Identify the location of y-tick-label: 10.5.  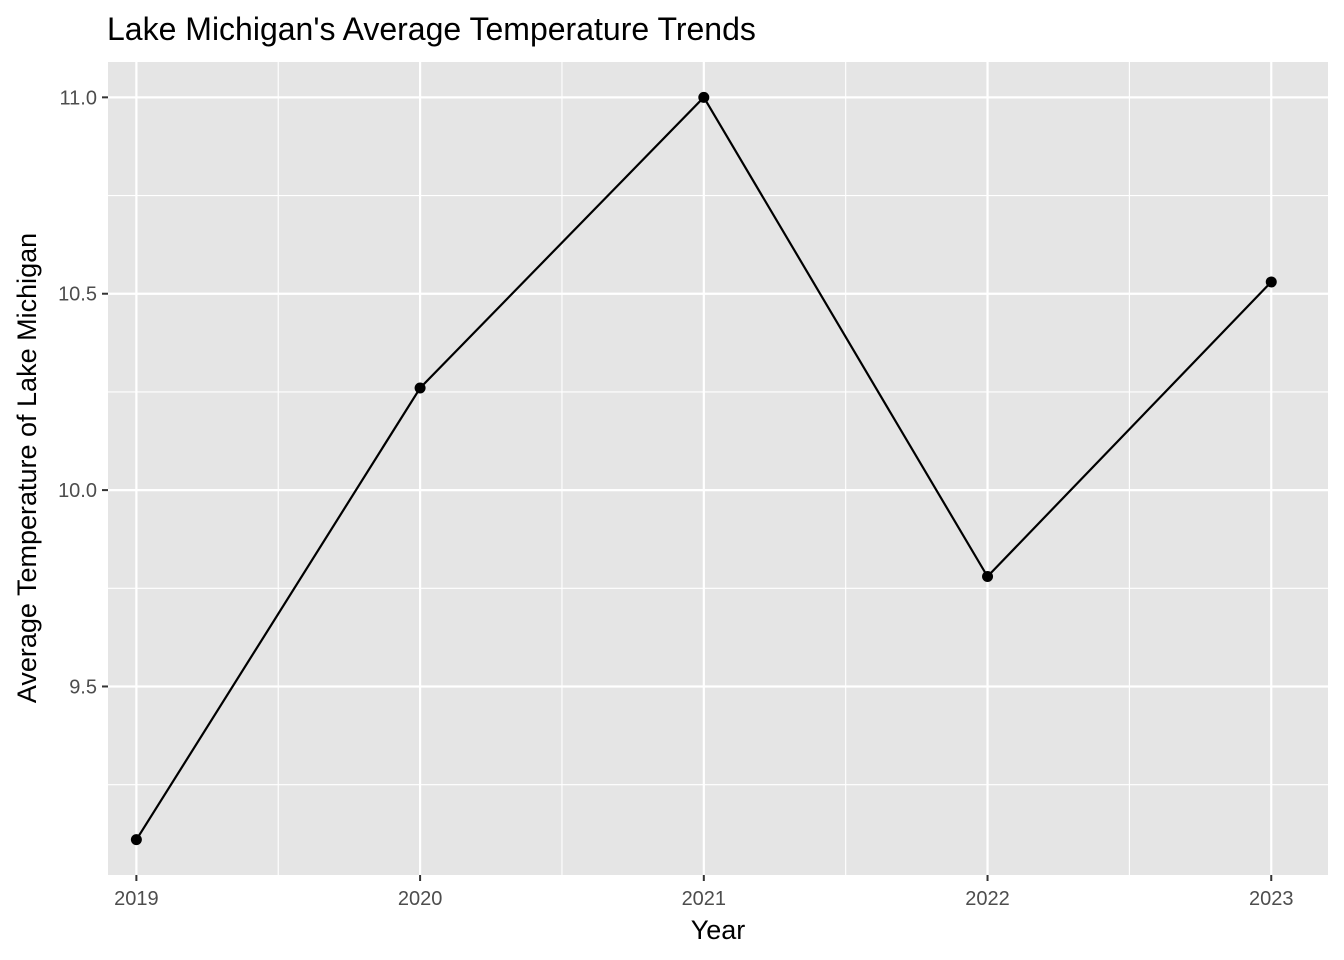
(77, 295).